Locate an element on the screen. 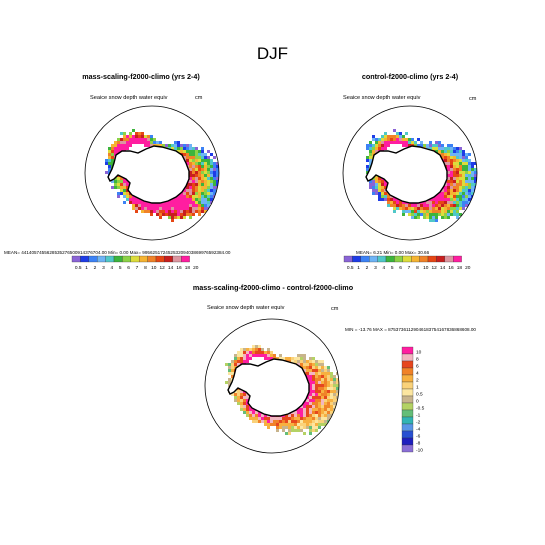 The width and height of the screenshot is (545, 545). map2-colorbar: 0.5 1 2 3 4 5 6 7 8 10 12 14 16 18 20 is located at coordinates (407, 263).